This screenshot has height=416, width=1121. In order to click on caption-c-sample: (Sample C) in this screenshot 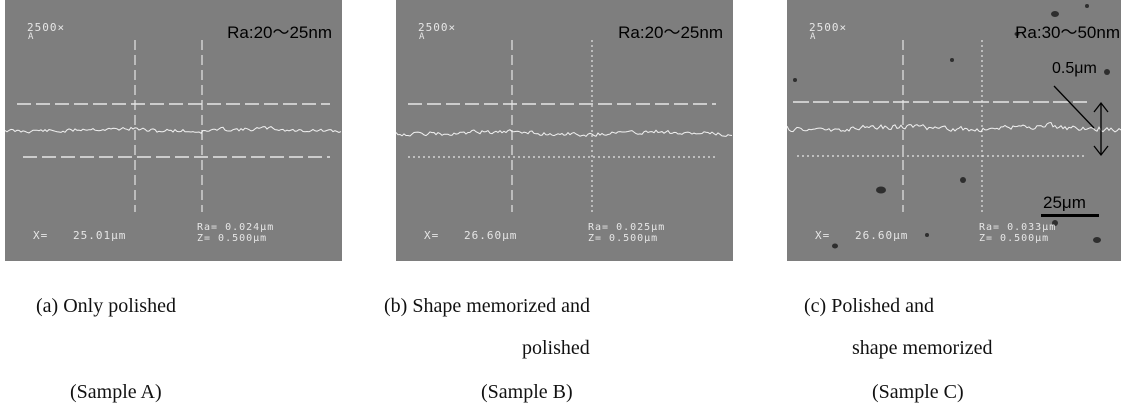, I will do `click(918, 392)`.